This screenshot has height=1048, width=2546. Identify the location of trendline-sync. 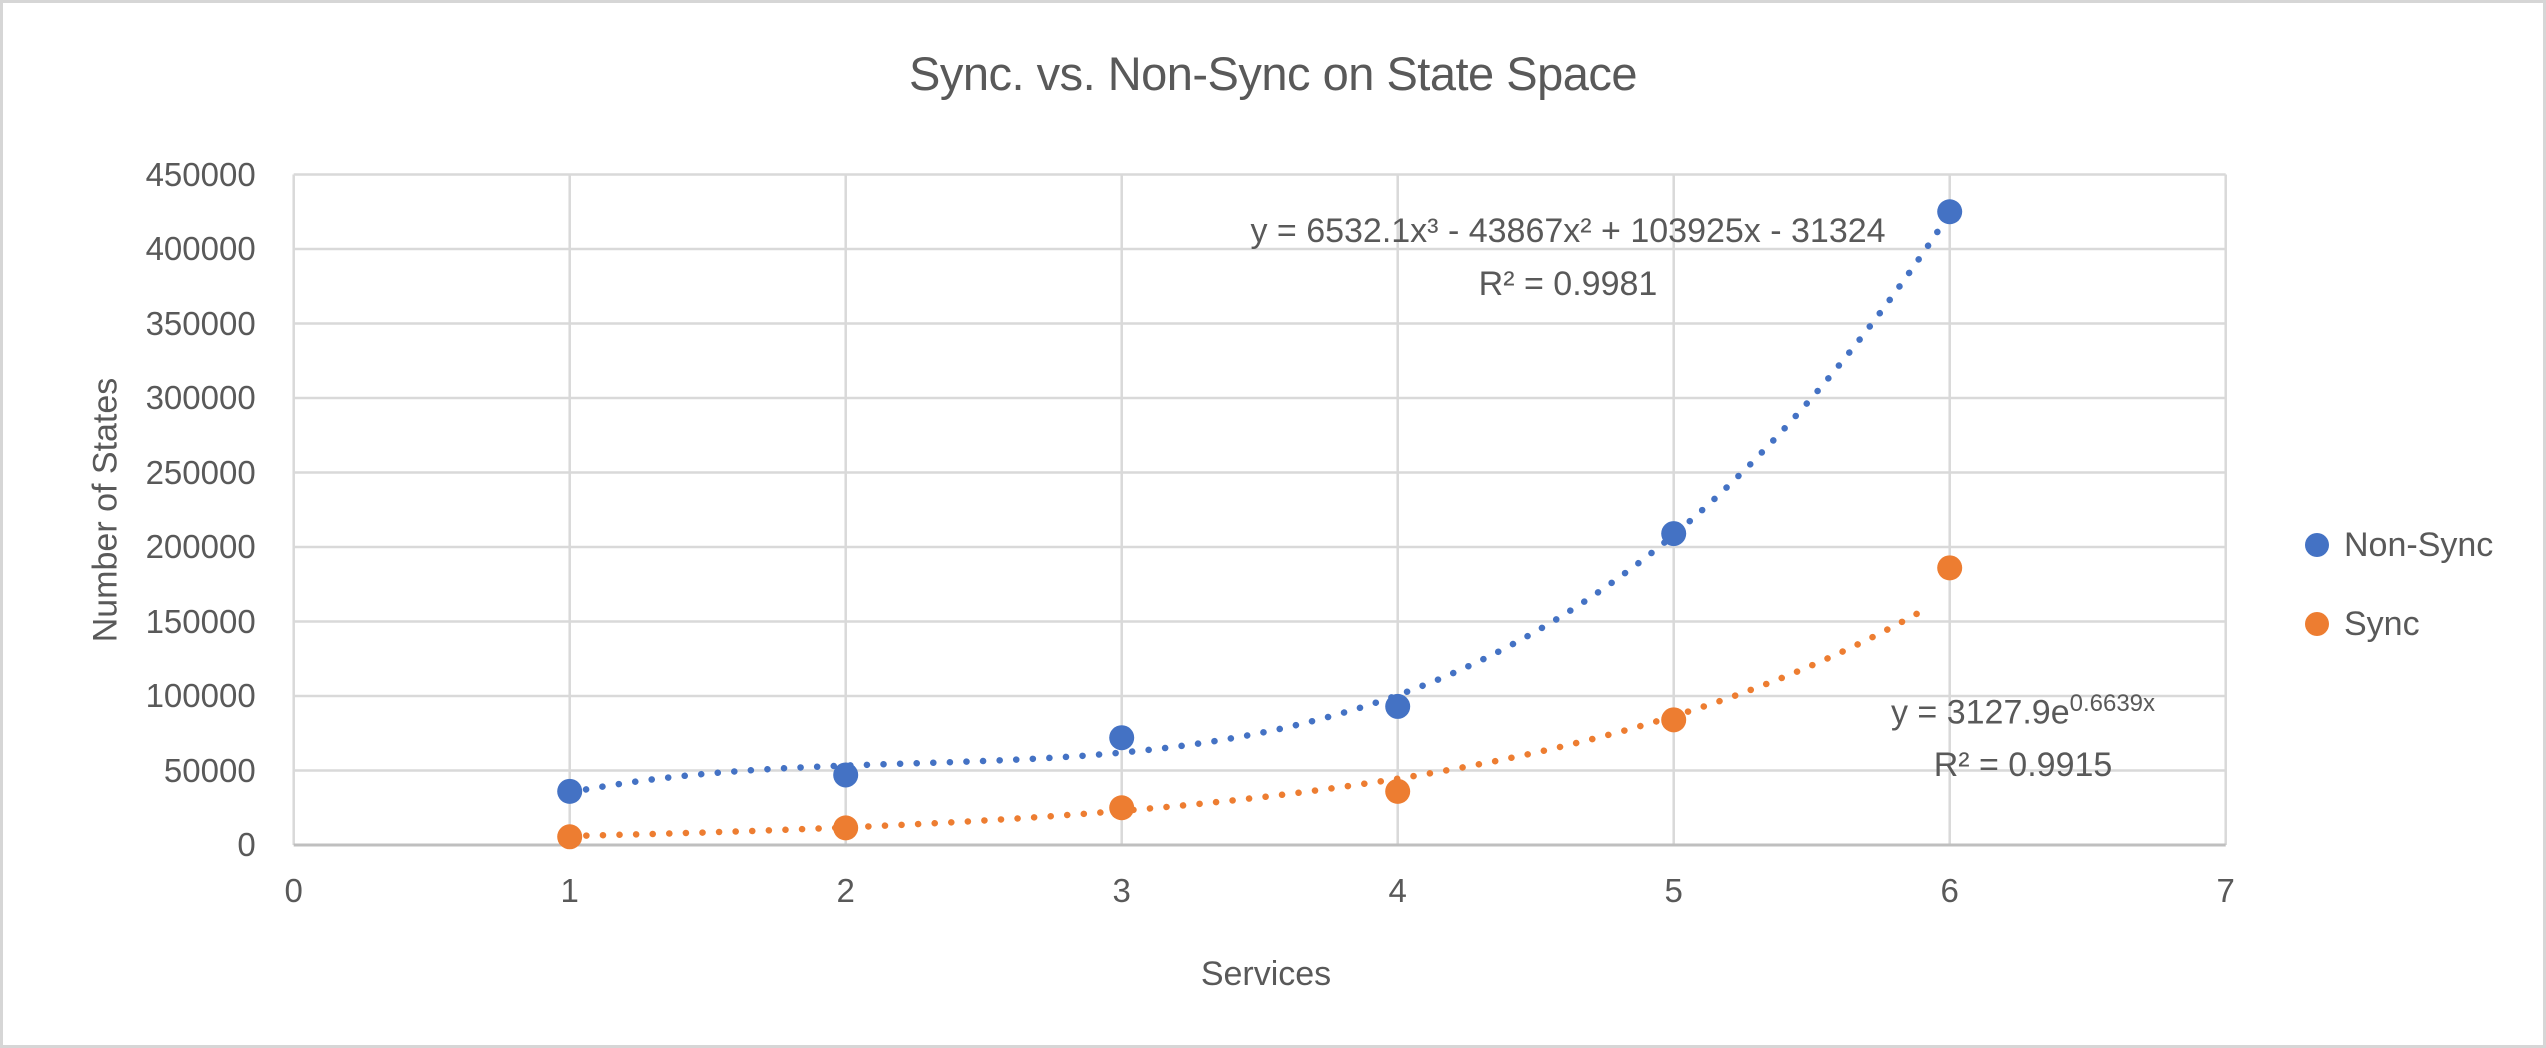
(1248, 722).